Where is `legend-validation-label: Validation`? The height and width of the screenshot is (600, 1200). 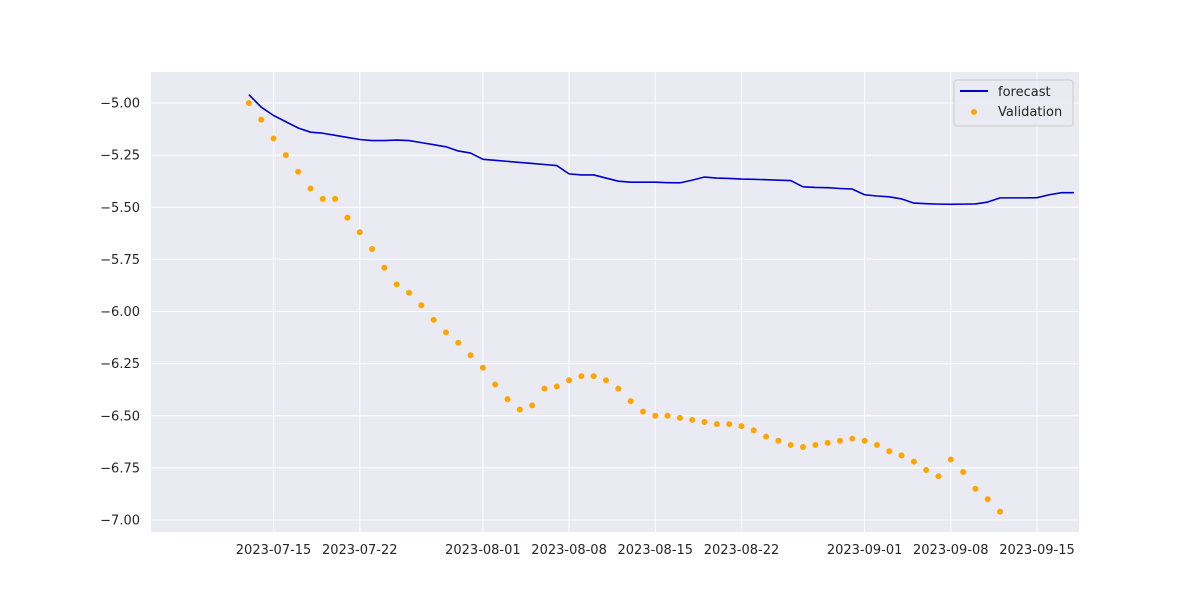
legend-validation-label: Validation is located at coordinates (1030, 112).